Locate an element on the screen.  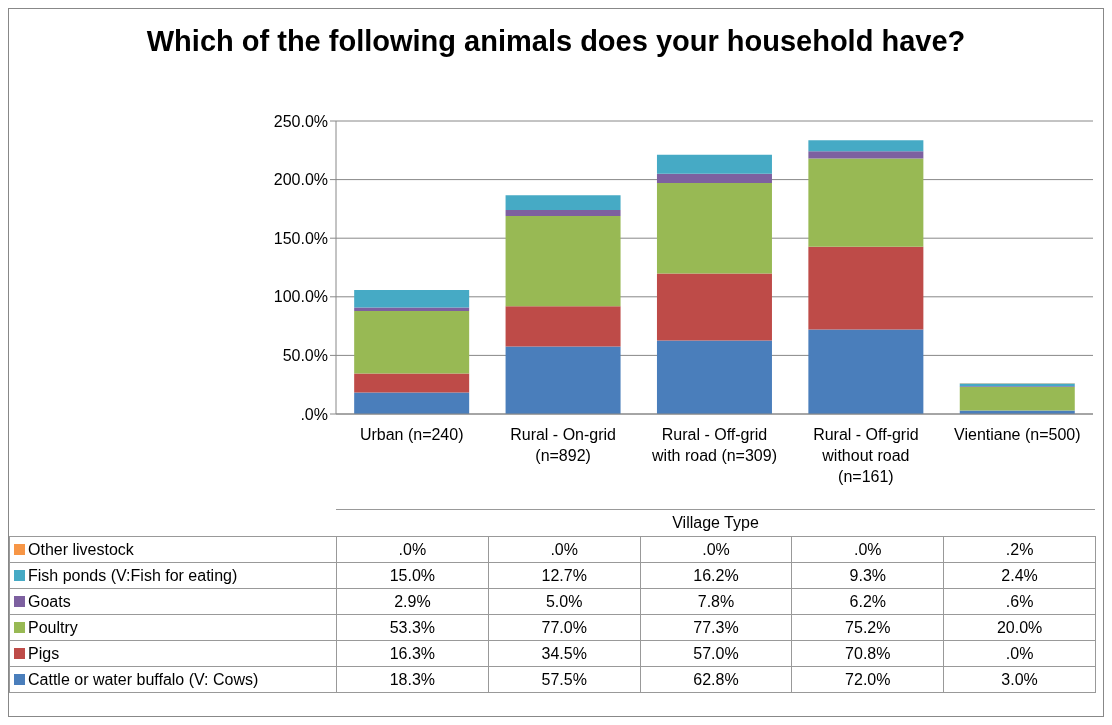
y-tick-label: .0% is located at coordinates (314, 414).